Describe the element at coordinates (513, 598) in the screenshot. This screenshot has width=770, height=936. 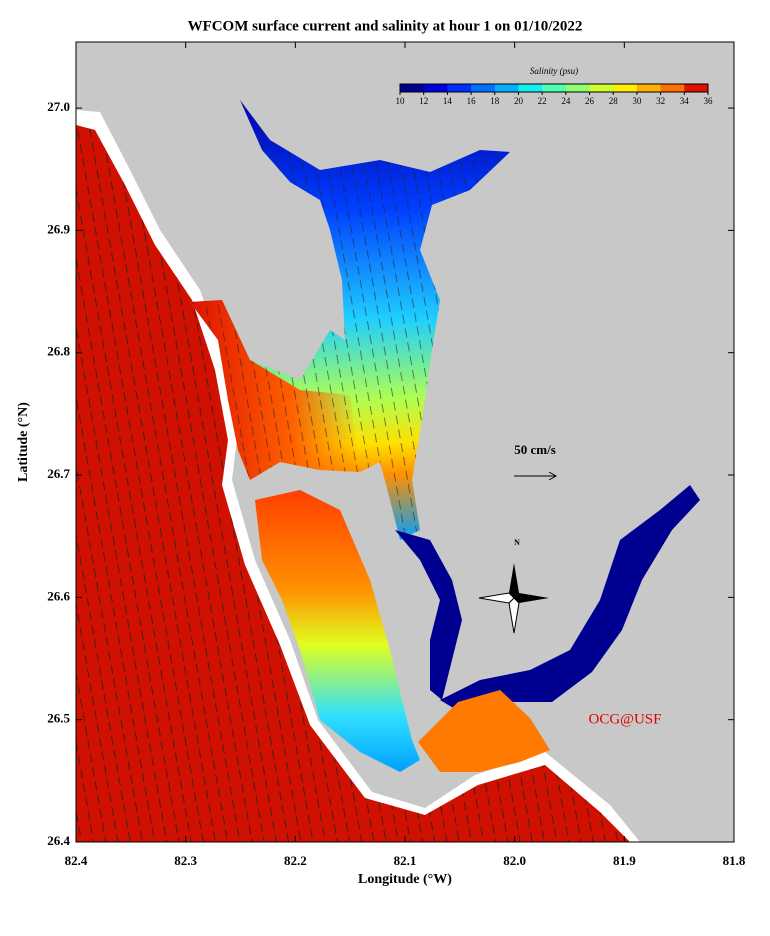
I see `compass` at that location.